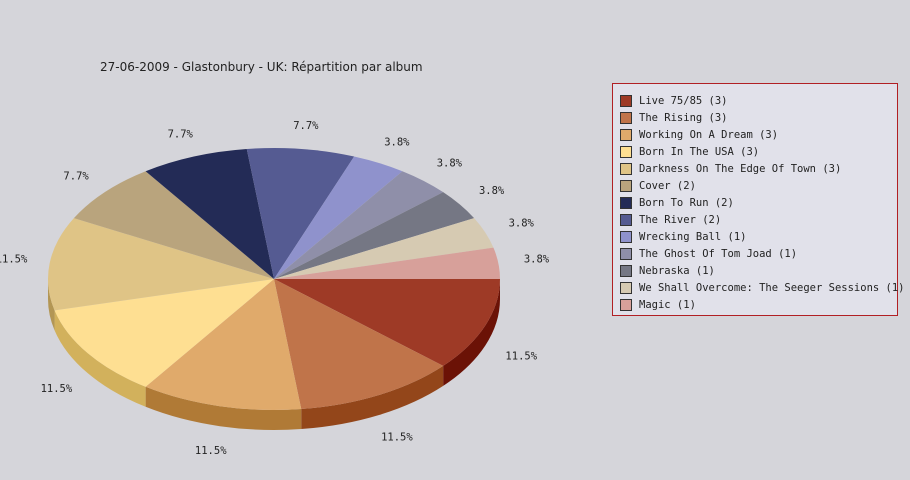  What do you see at coordinates (718, 253) in the screenshot?
I see `legend-label: The Ghost Of Tom Joad (1)` at bounding box center [718, 253].